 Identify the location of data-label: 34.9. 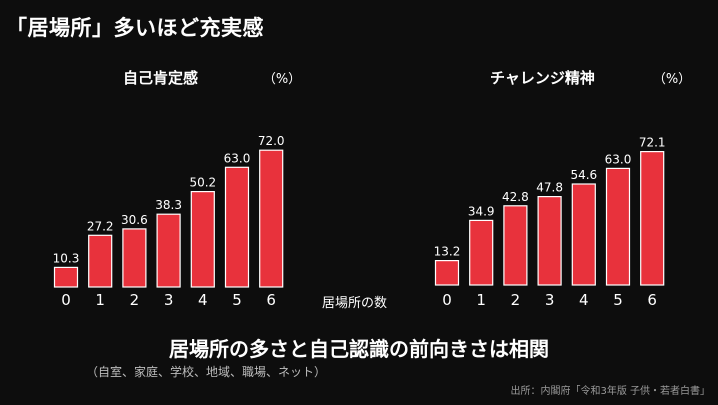
(481, 211).